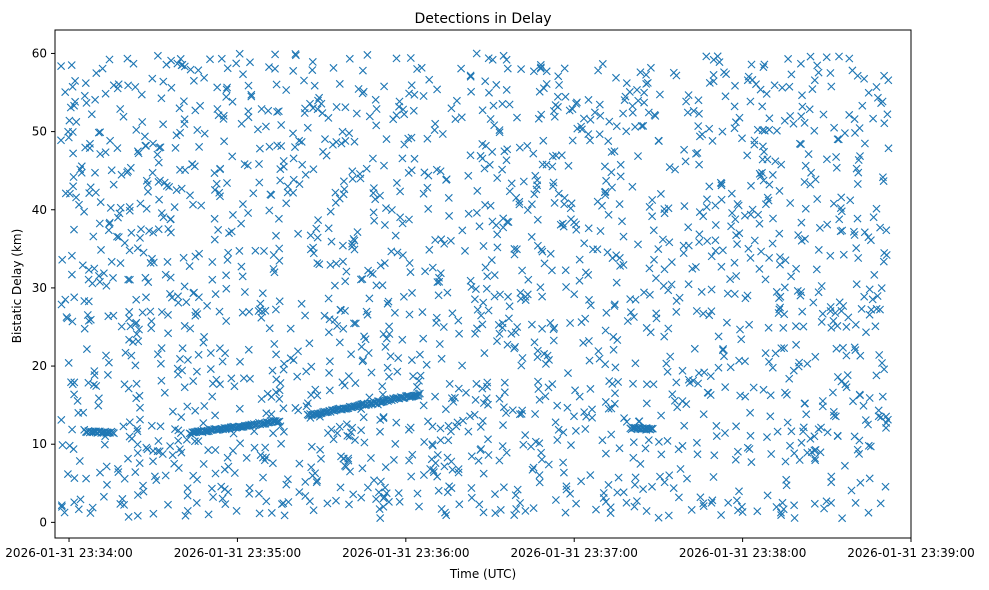 The height and width of the screenshot is (590, 989). I want to click on y-tick-label: 20, so click(39, 366).